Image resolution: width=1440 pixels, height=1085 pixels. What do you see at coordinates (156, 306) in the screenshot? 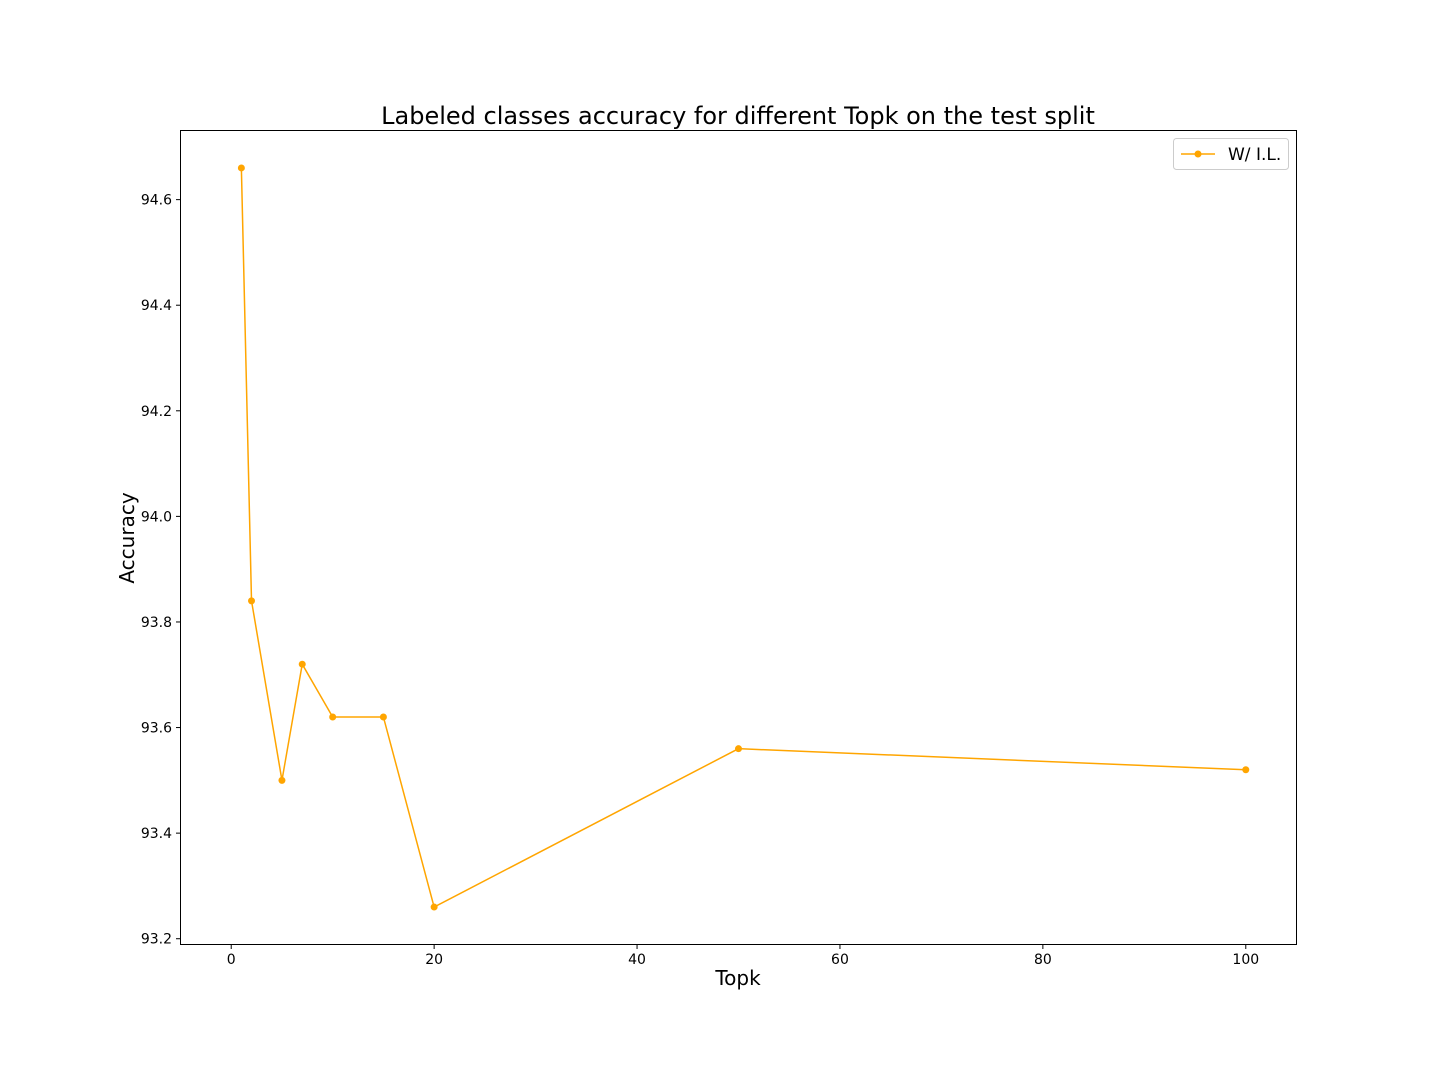
I see `y-tick-label: 94.4` at bounding box center [156, 306].